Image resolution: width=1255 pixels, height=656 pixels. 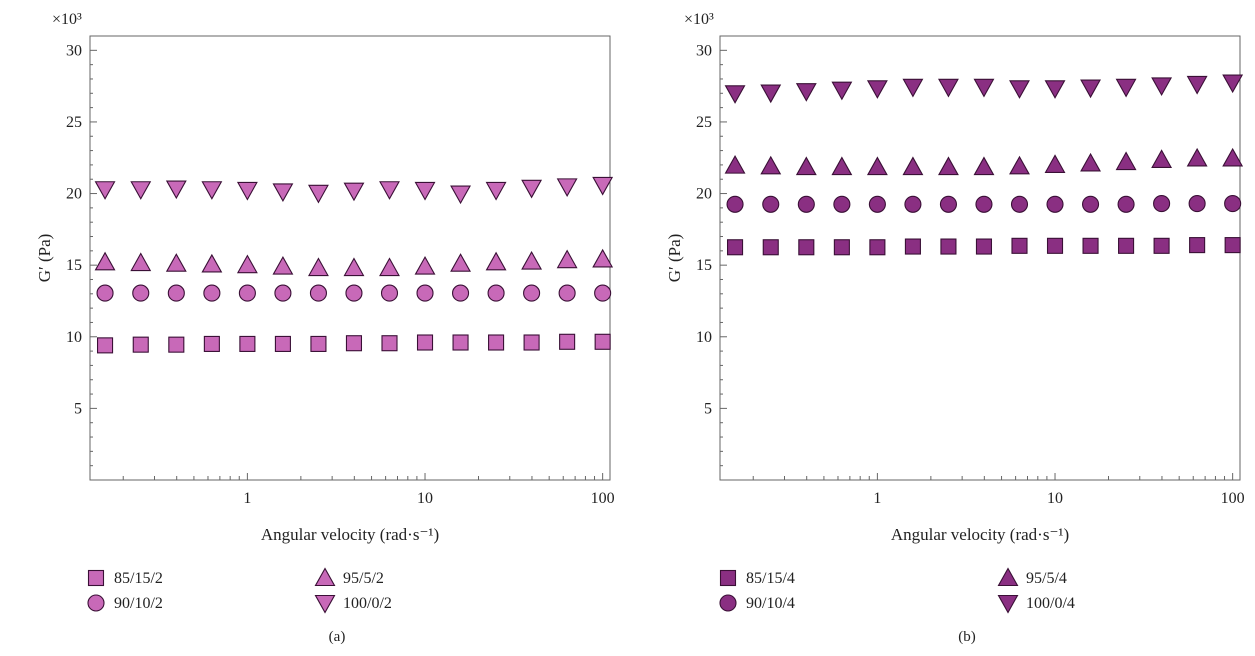 What do you see at coordinates (425, 498) in the screenshot?
I see `x-tick-label: 10` at bounding box center [425, 498].